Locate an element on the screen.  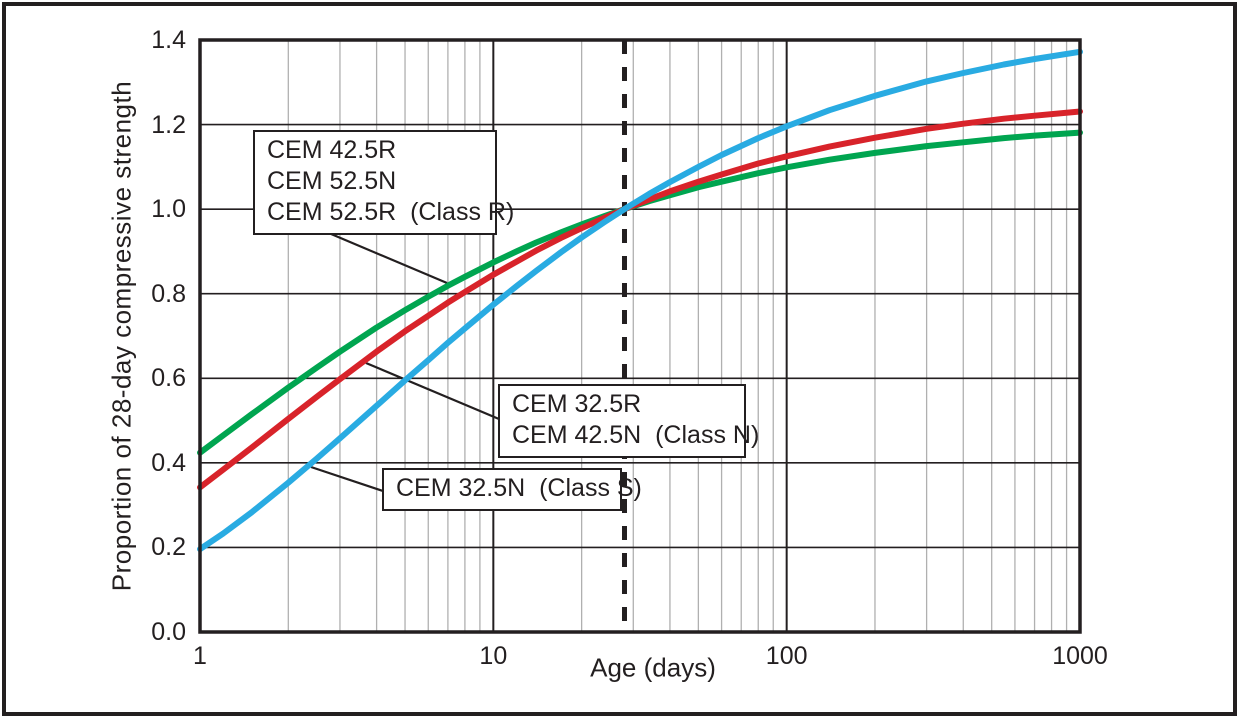
x-tick-label: 1 is located at coordinates (200, 656).